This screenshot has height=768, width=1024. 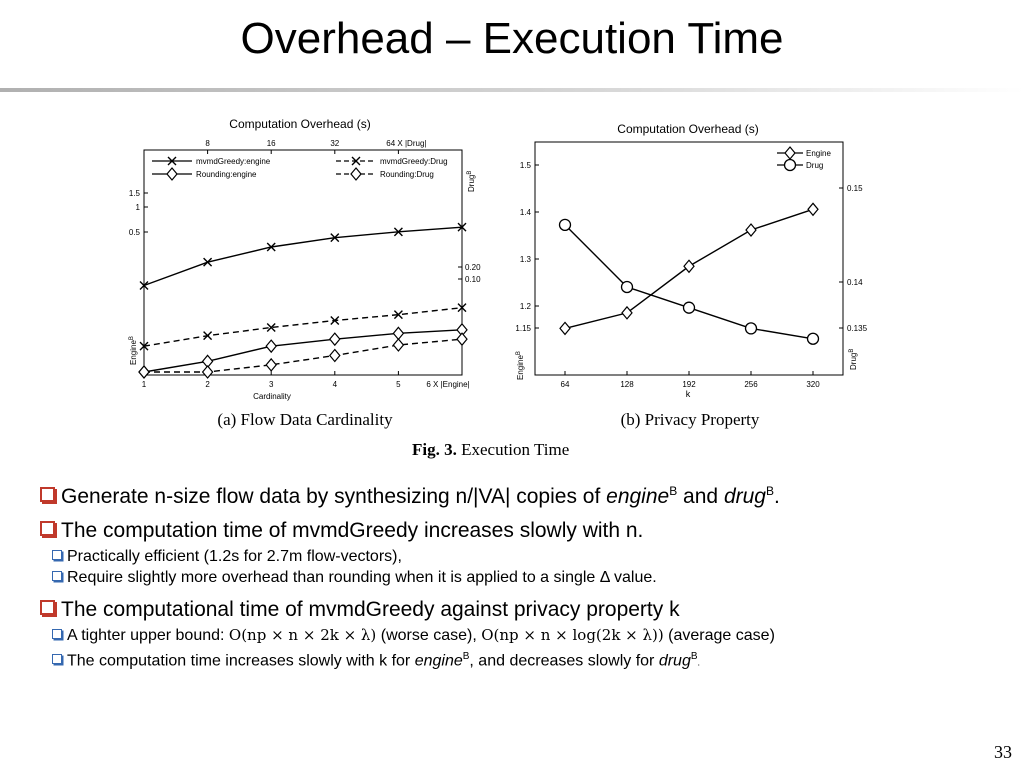 What do you see at coordinates (407, 174) in the screenshot?
I see `chart-a-legend-label: Rounding:Drug` at bounding box center [407, 174].